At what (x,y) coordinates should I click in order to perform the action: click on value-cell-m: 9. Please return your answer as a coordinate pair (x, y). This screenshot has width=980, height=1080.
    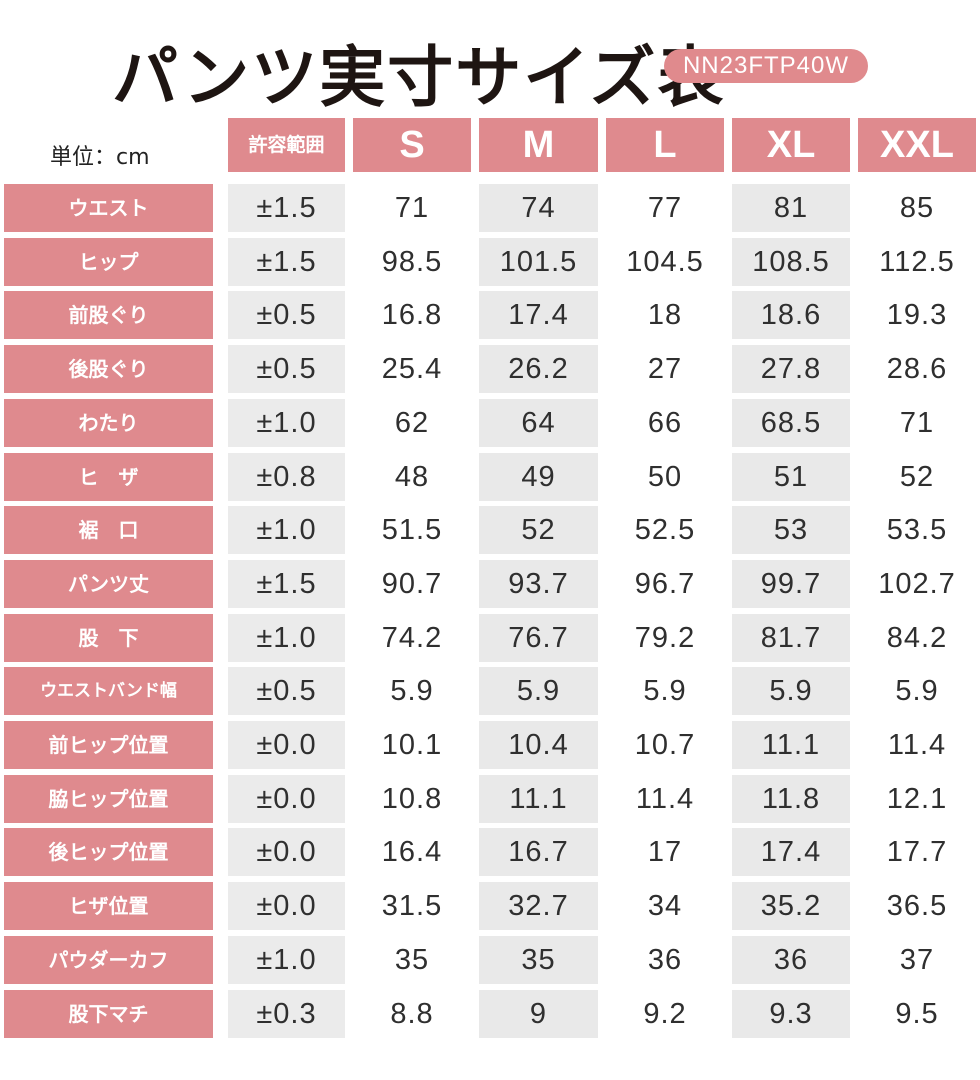
    Looking at the image, I should click on (538, 1014).